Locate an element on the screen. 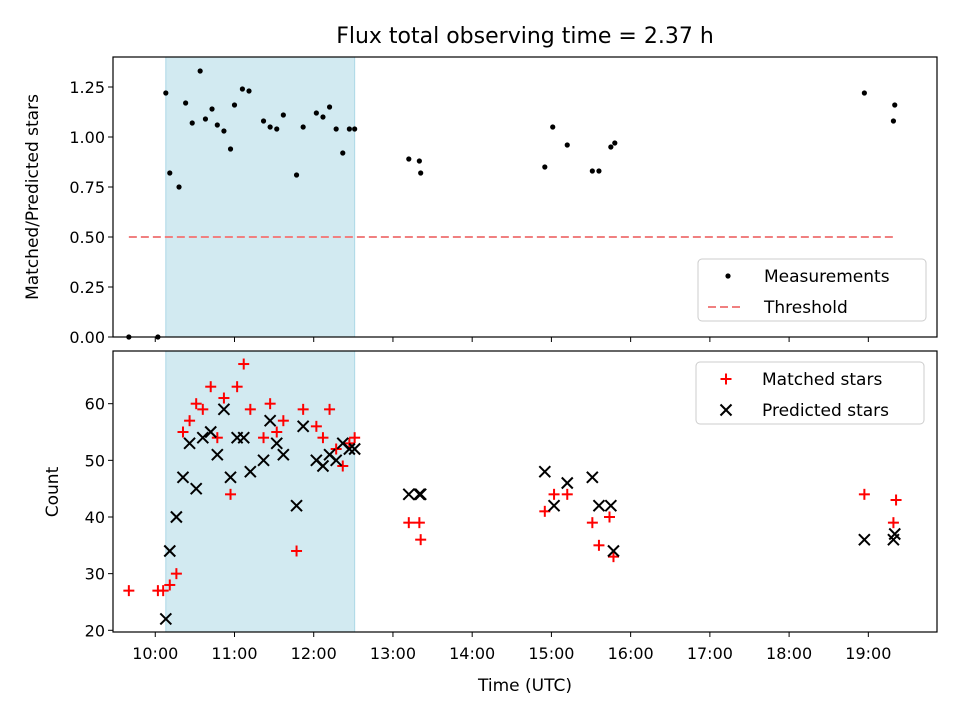  legend-label: Matched stars is located at coordinates (822, 380).